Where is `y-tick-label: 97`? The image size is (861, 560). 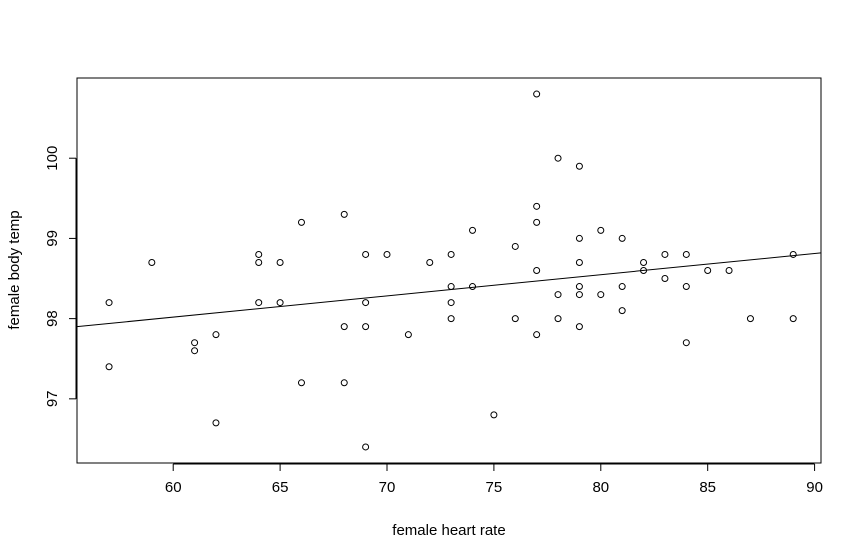
y-tick-label: 97 is located at coordinates (52, 398).